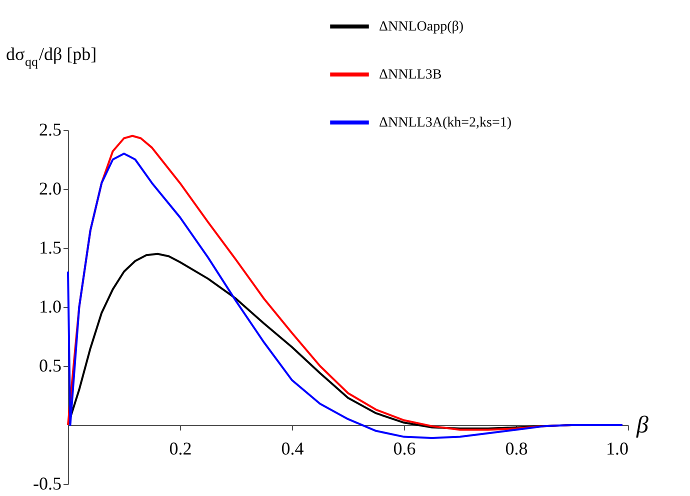  What do you see at coordinates (50, 306) in the screenshot?
I see `y-tick-label: 1.0` at bounding box center [50, 306].